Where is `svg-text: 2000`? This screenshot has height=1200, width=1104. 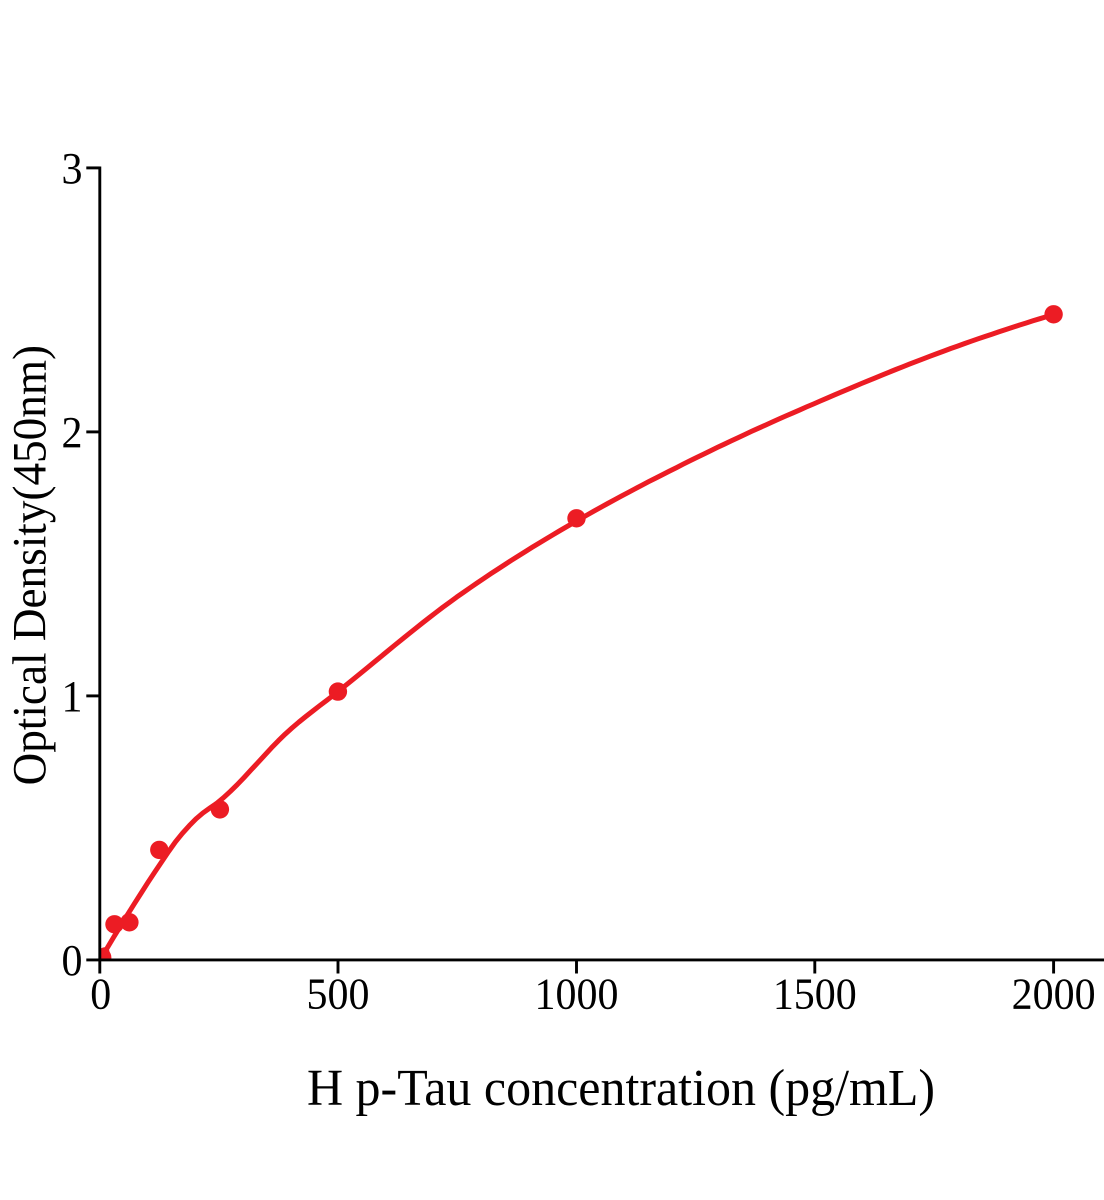 svg-text: 2000 is located at coordinates (1054, 995).